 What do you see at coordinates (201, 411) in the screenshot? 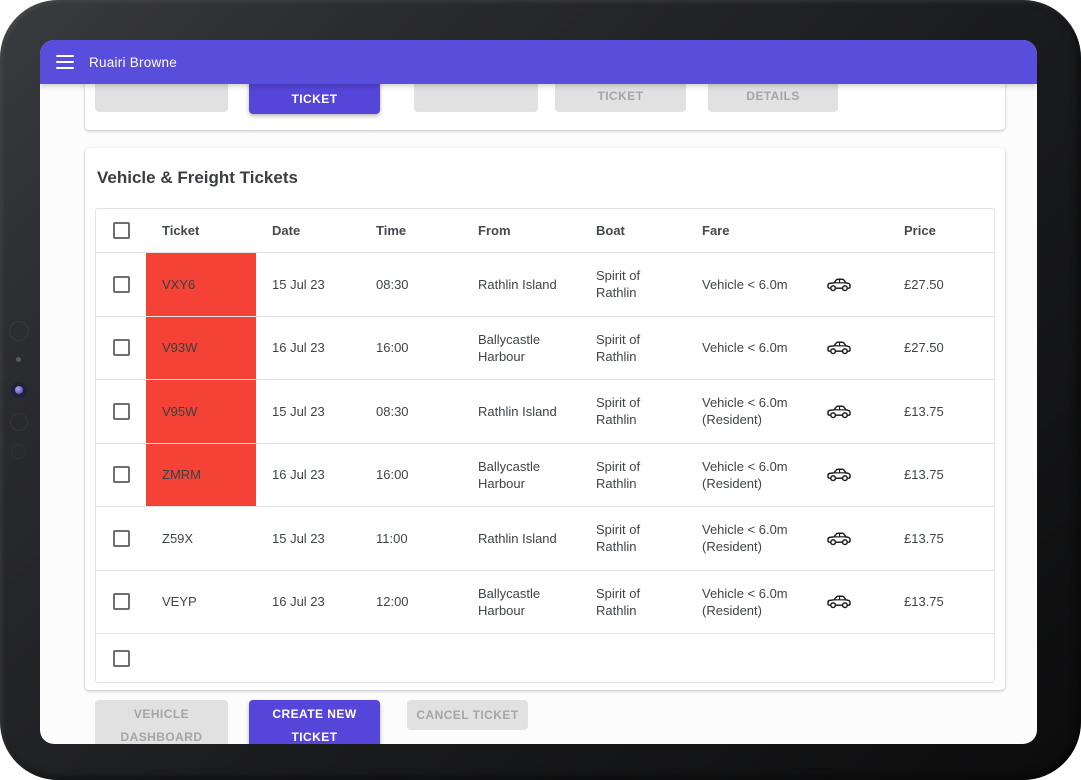
I see `ticket-cell: V95W` at bounding box center [201, 411].